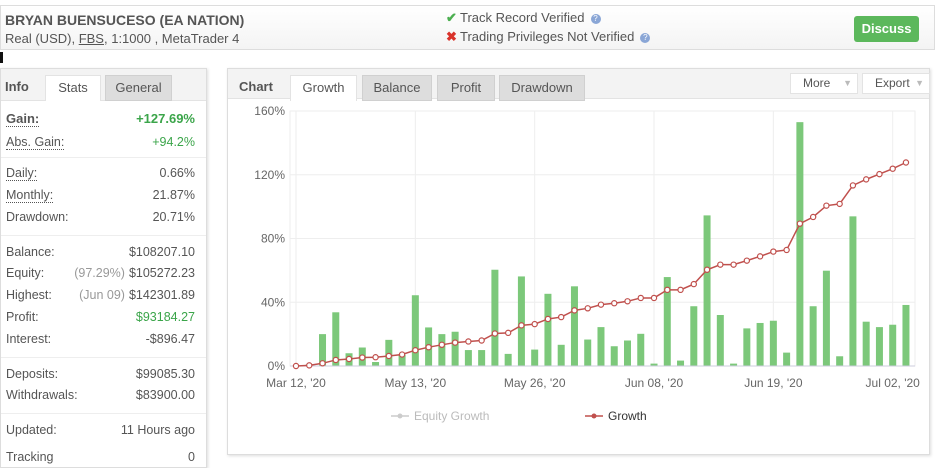 The width and height of the screenshot is (940, 468). What do you see at coordinates (22, 317) in the screenshot?
I see `stat-label: Profit:` at bounding box center [22, 317].